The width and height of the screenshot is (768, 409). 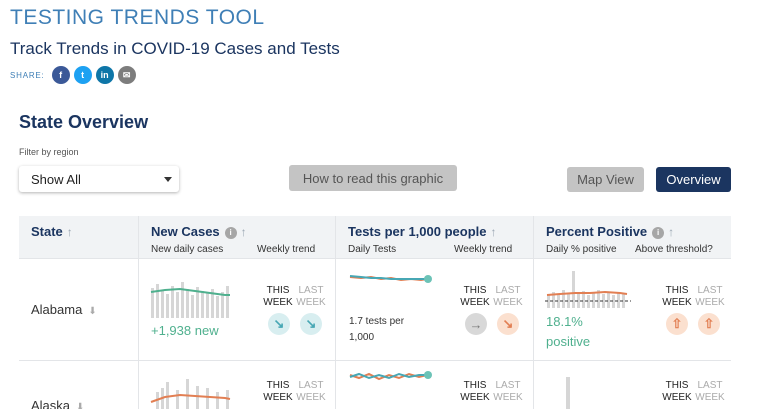 I want to click on tests-text: 1.7 tests per 1,000, so click(x=377, y=329).